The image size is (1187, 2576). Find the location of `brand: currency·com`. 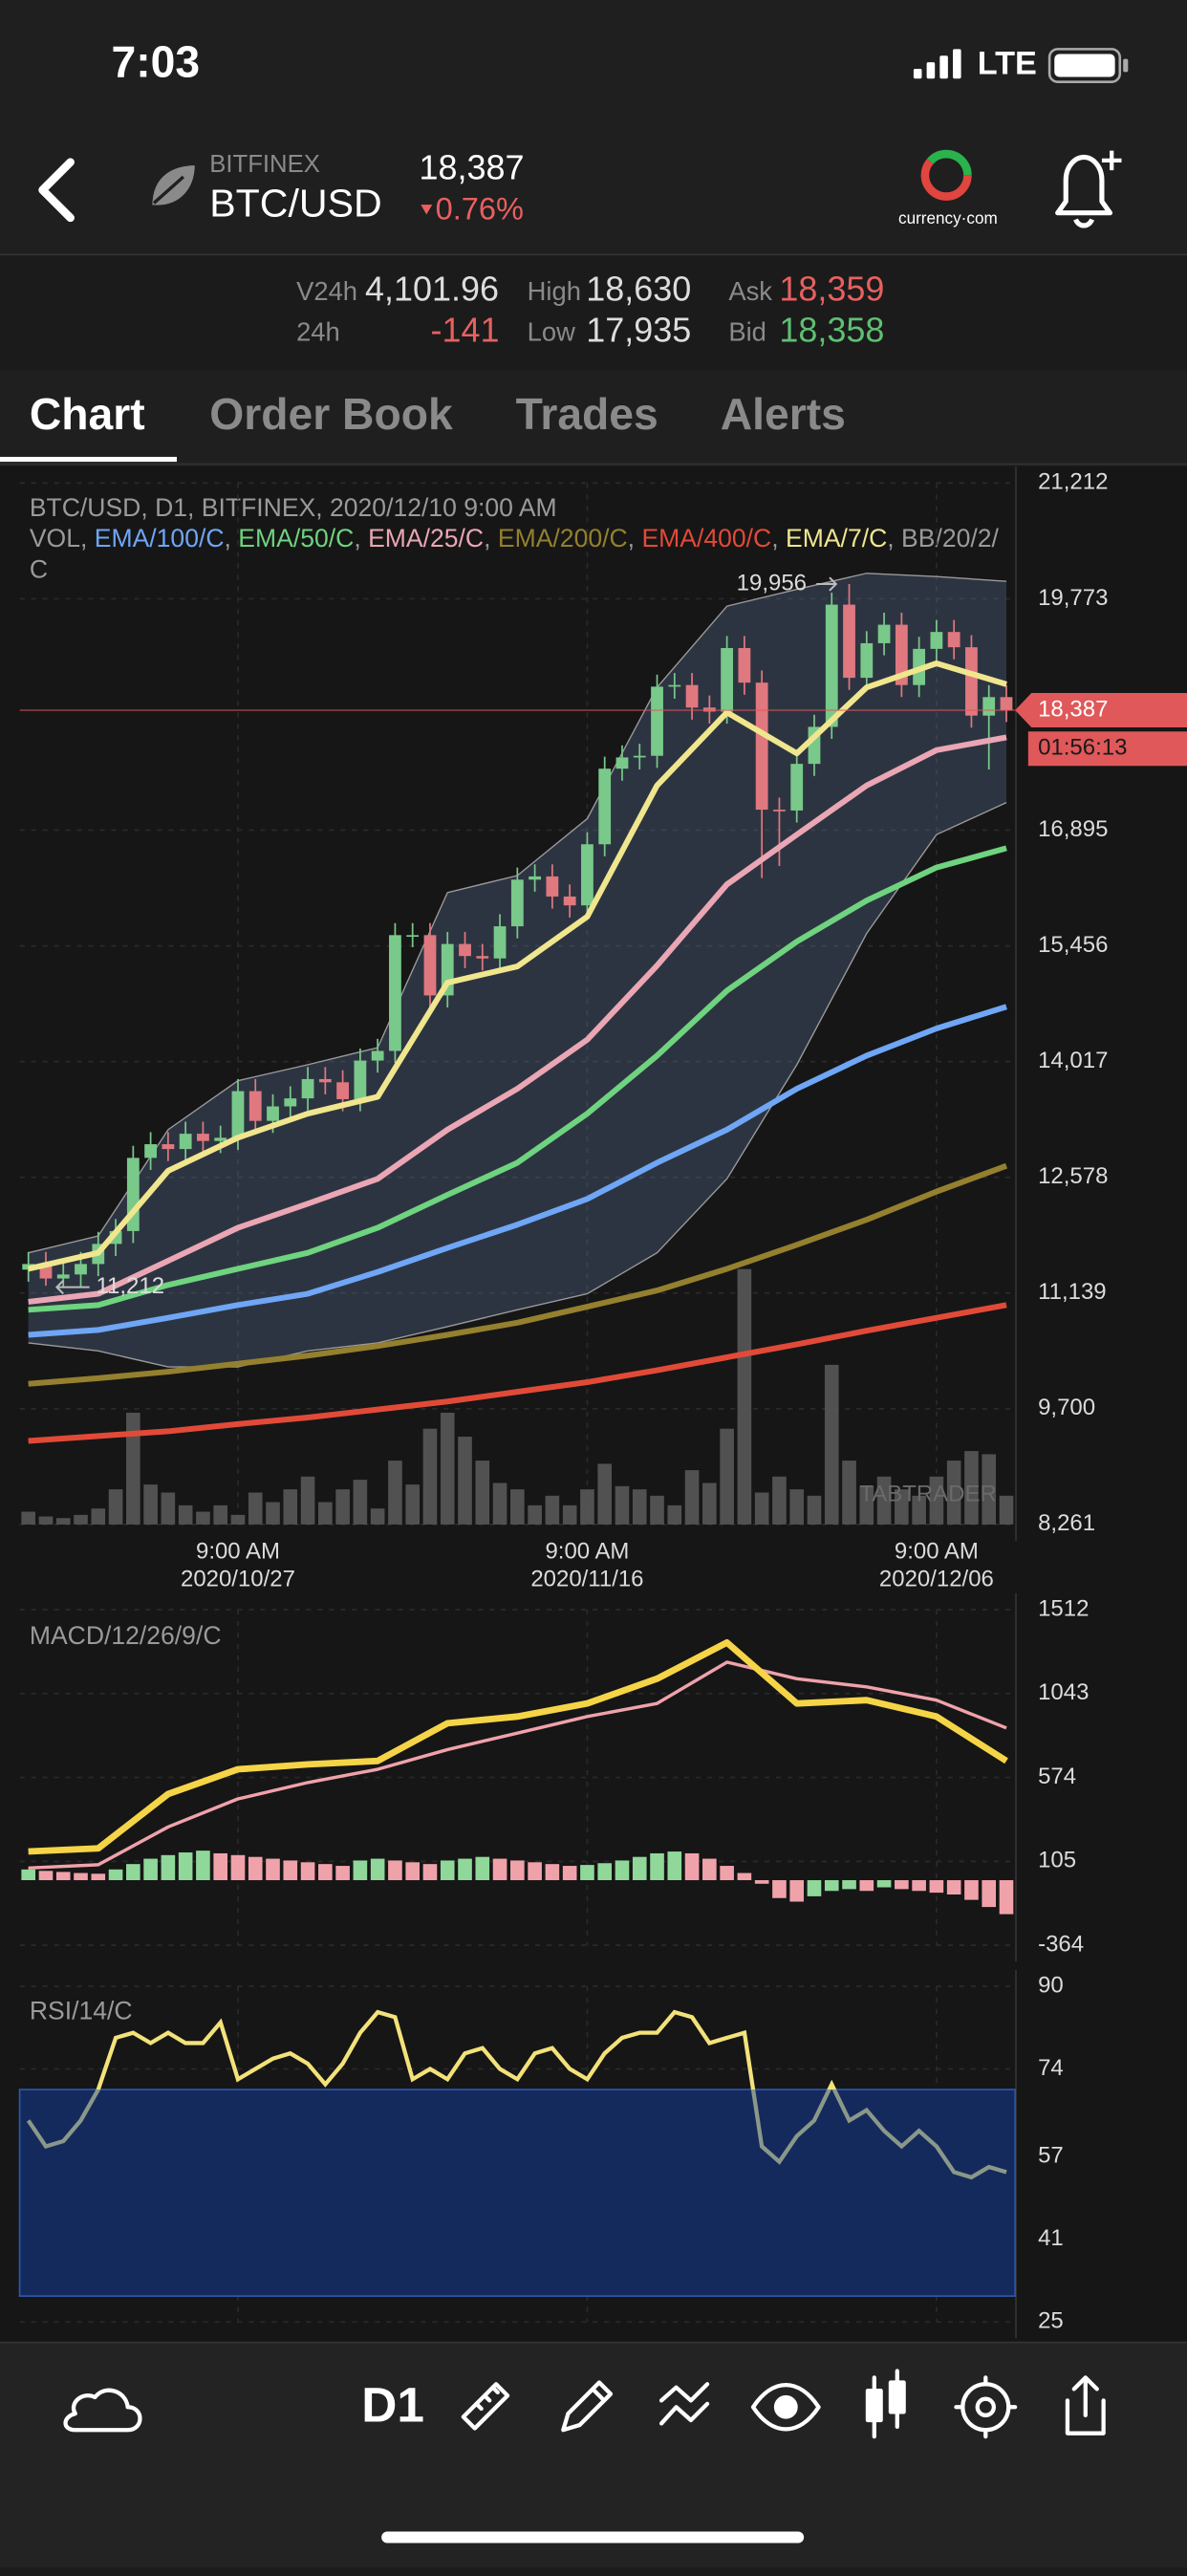

brand: currency·com is located at coordinates (948, 217).